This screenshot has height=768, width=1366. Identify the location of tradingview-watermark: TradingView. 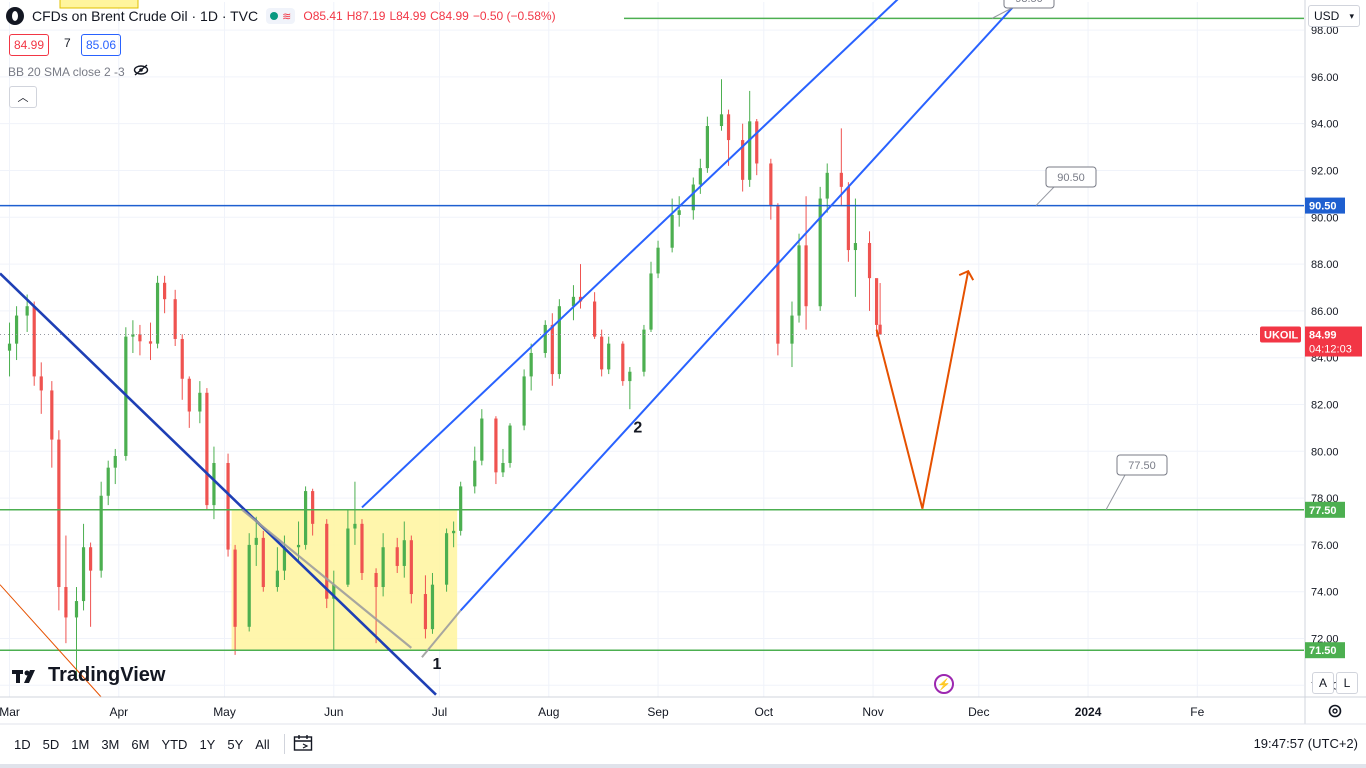
(88, 675).